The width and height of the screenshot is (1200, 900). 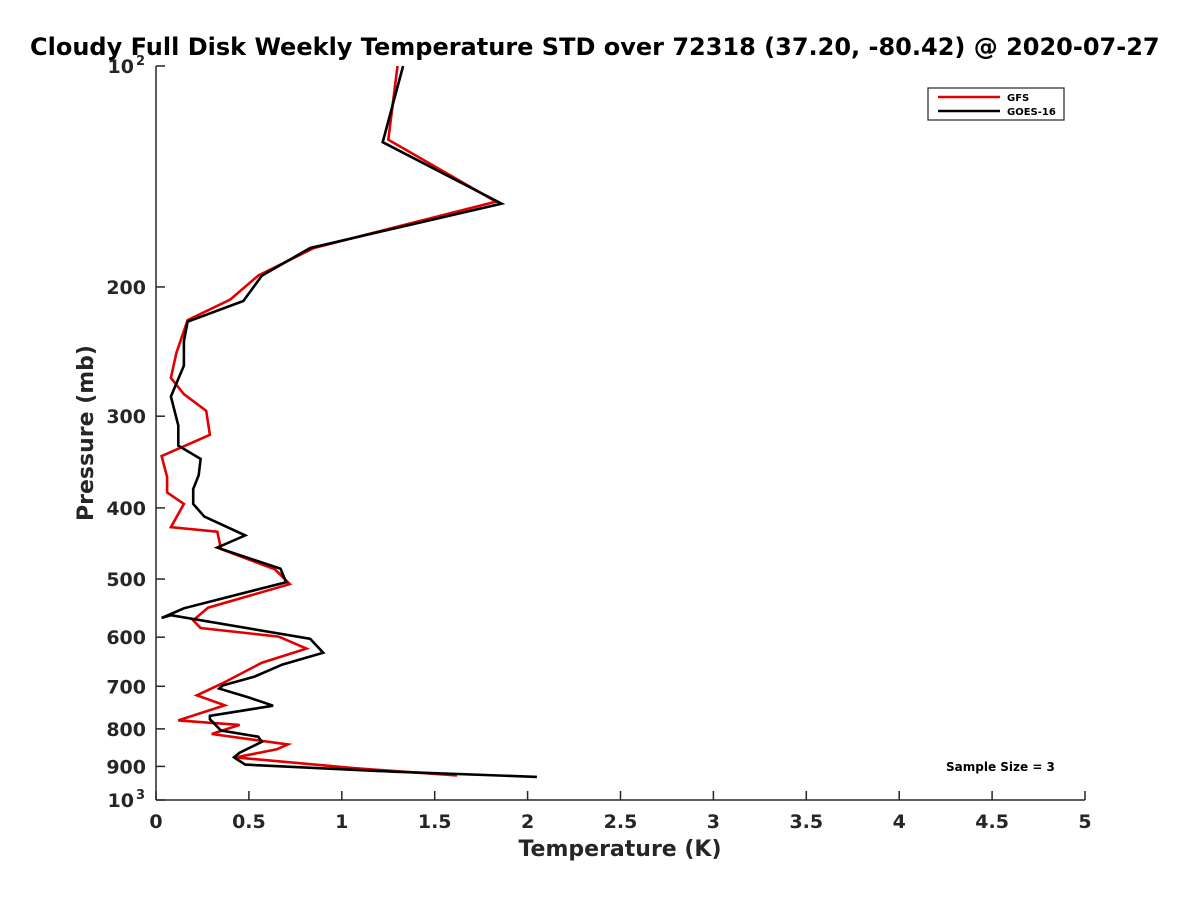 I want to click on y-tick-label: 600, so click(x=126, y=638).